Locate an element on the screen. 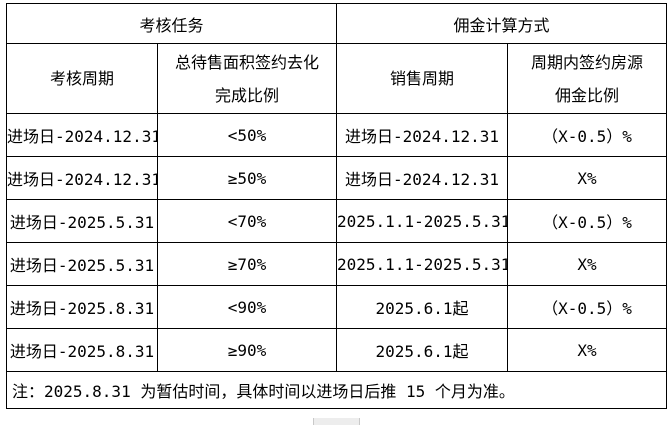  table-resize-handle is located at coordinates (336, 421).